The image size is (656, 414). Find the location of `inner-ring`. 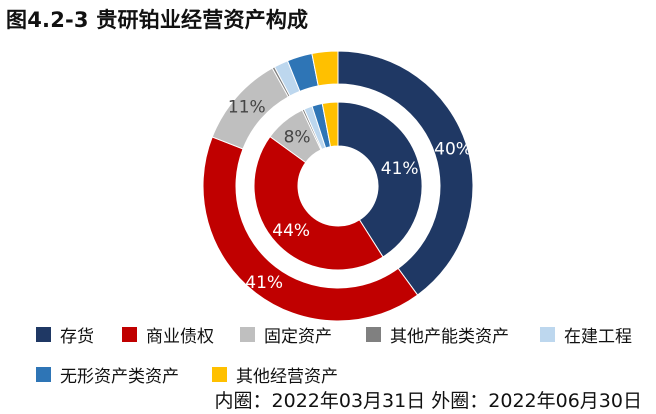

inner-ring is located at coordinates (338, 186).